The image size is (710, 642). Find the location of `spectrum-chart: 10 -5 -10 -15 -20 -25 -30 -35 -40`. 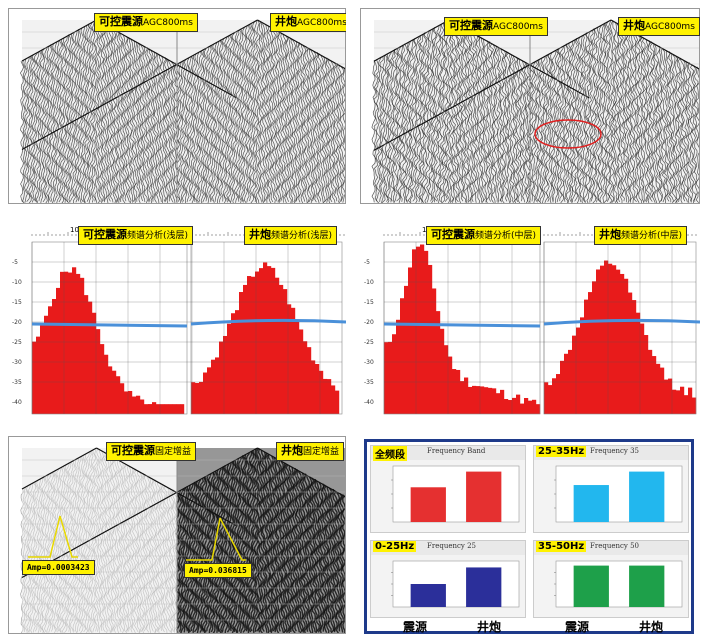

spectrum-chart: 10 -5 -10 -15 -20 -25 -30 -35 -40 is located at coordinates (177, 321).